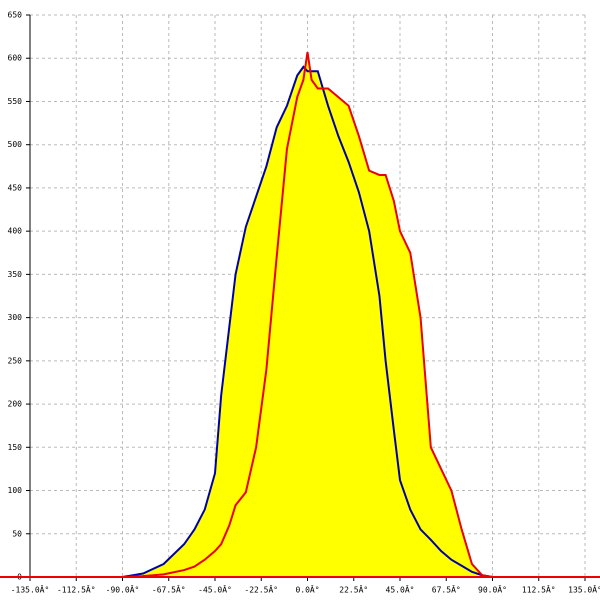 Image resolution: width=600 pixels, height=600 pixels. I want to click on x-tick-label: -67.5Â°, so click(169, 589).